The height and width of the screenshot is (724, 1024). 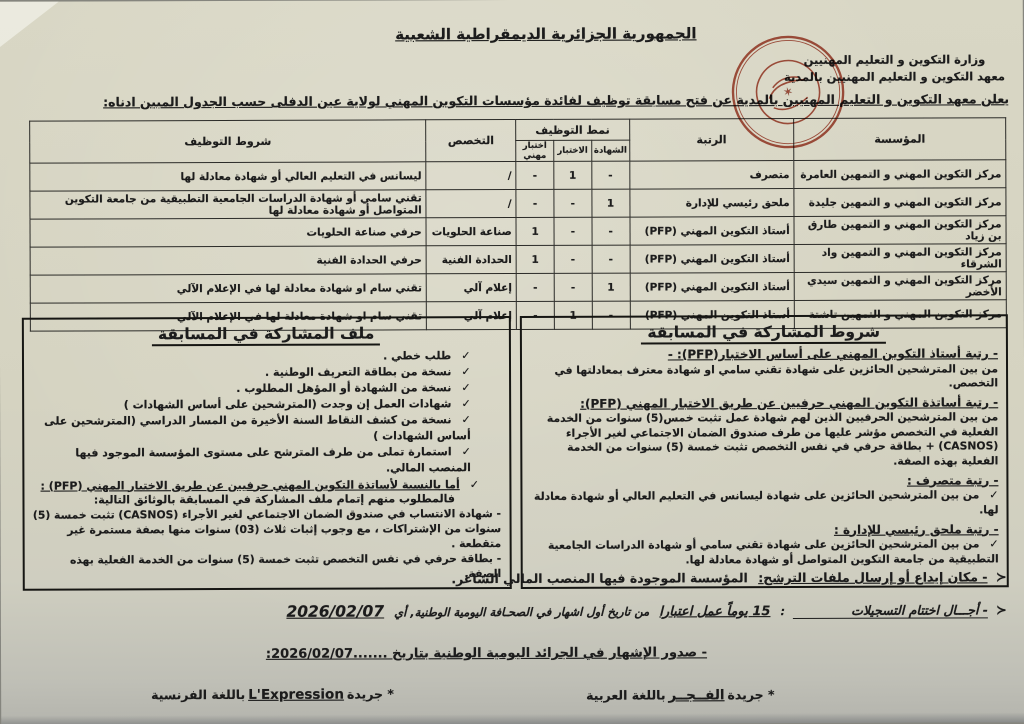 I want to click on condition-heading: - رتبة متصرف :, so click(x=952, y=480).